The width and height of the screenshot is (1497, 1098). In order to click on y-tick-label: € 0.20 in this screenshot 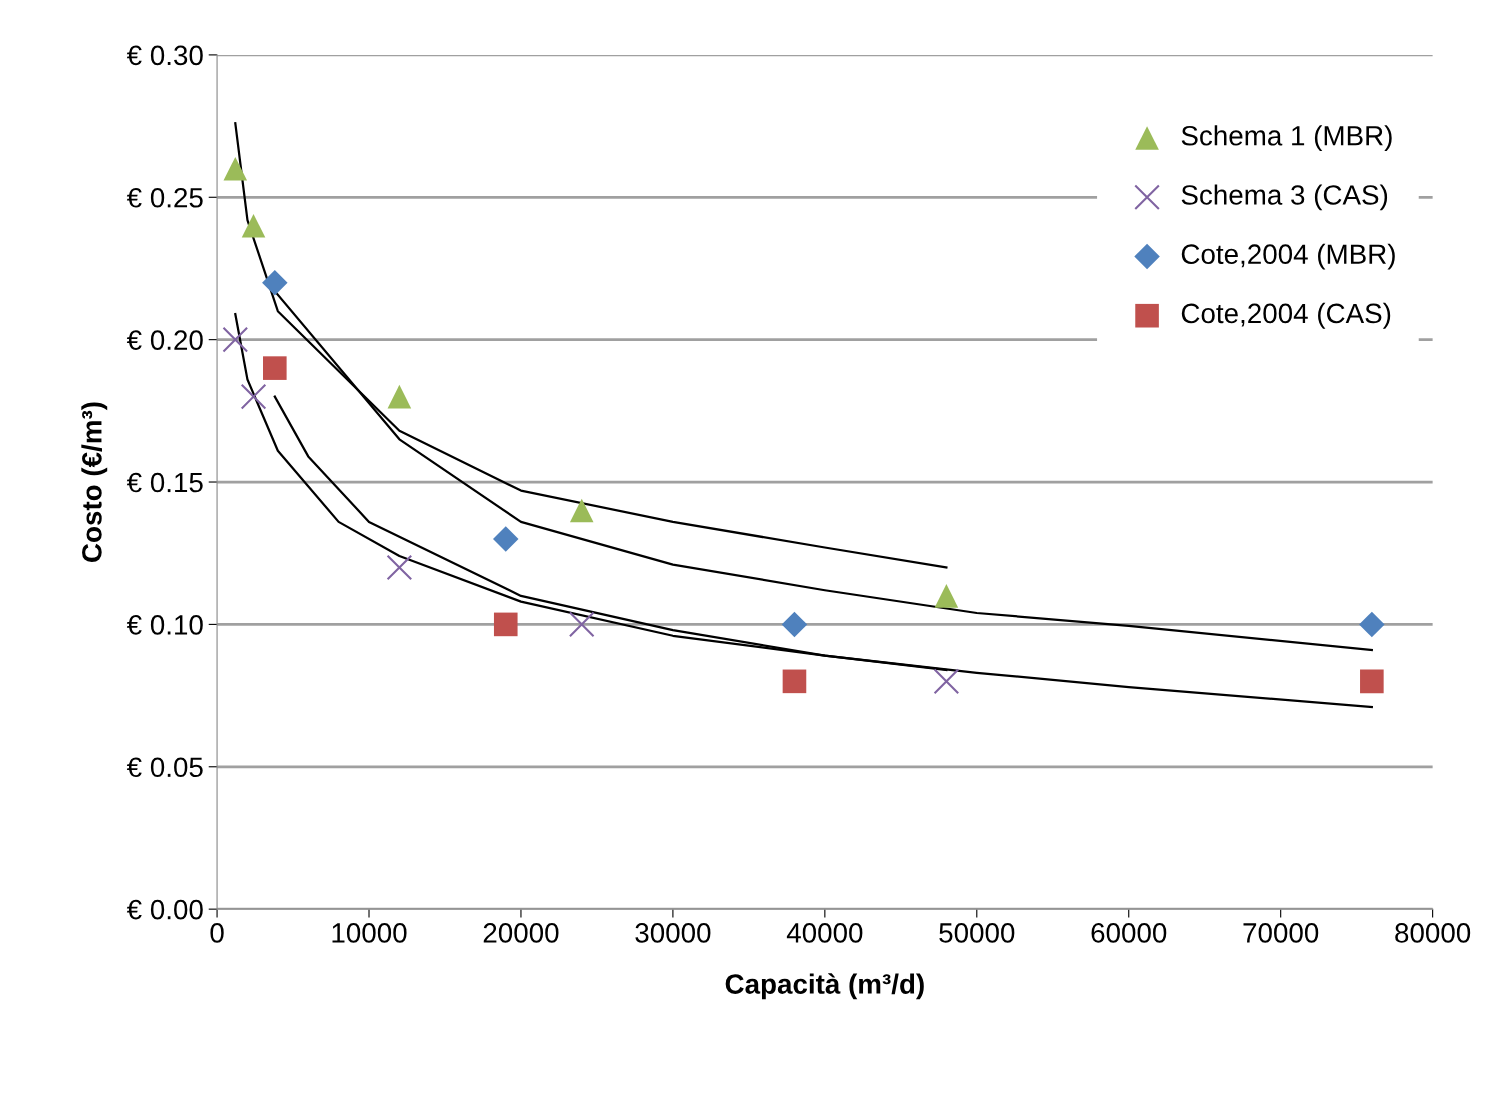, I will do `click(164, 340)`.